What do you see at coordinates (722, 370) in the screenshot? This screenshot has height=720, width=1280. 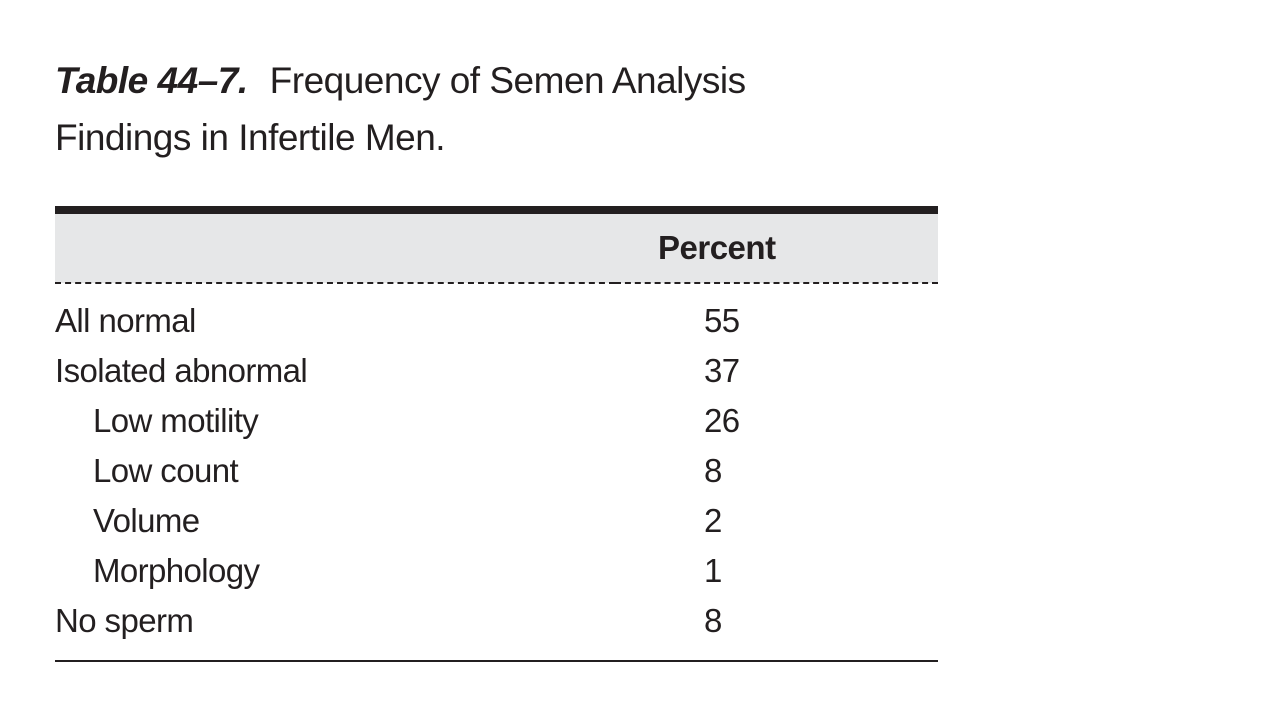 I see `row-value: 37` at bounding box center [722, 370].